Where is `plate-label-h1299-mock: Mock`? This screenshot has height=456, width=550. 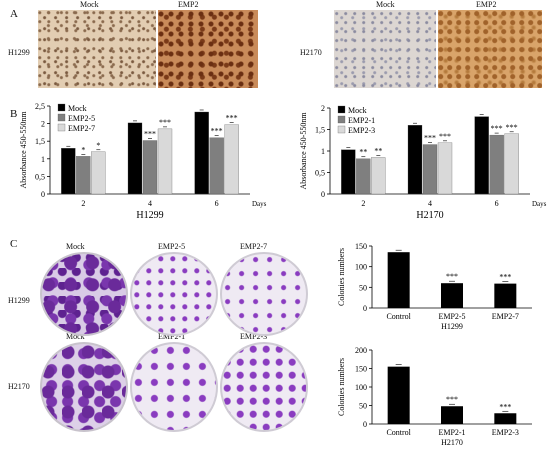 plate-label-h1299-mock: Mock is located at coordinates (75, 246).